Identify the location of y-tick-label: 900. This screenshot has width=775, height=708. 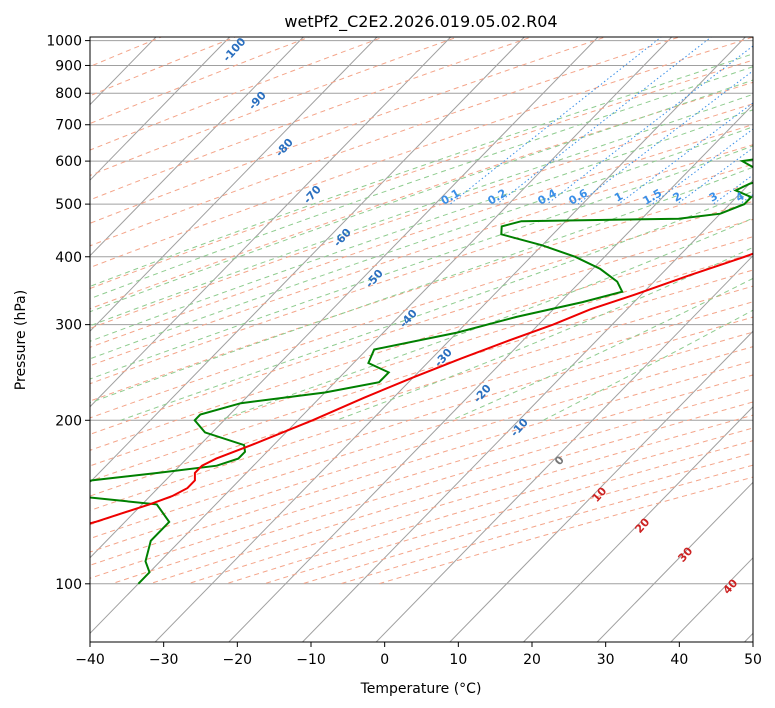
(68, 66).